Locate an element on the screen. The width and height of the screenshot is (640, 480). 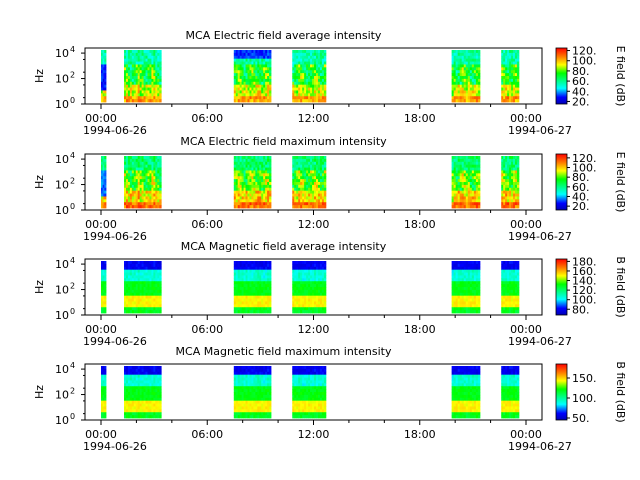
colorbar: 50. 100. 150. B field (dB) is located at coordinates (591, 393).